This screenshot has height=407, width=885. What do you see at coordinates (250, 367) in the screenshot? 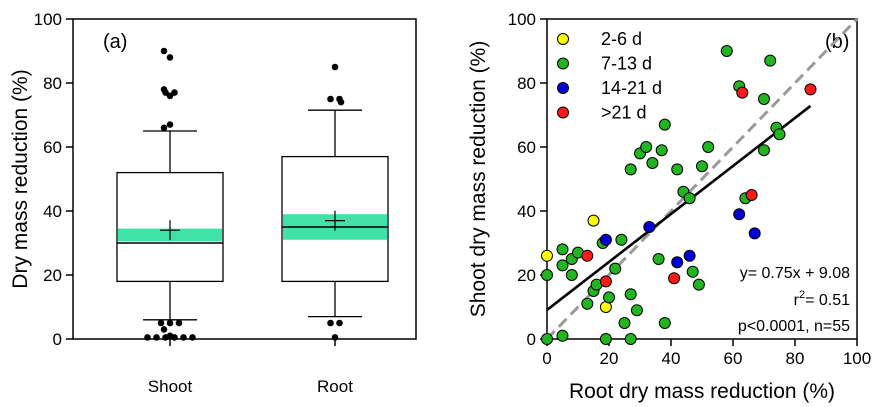
I see `panel-a-x-ticks: Shoot Root` at bounding box center [250, 367].